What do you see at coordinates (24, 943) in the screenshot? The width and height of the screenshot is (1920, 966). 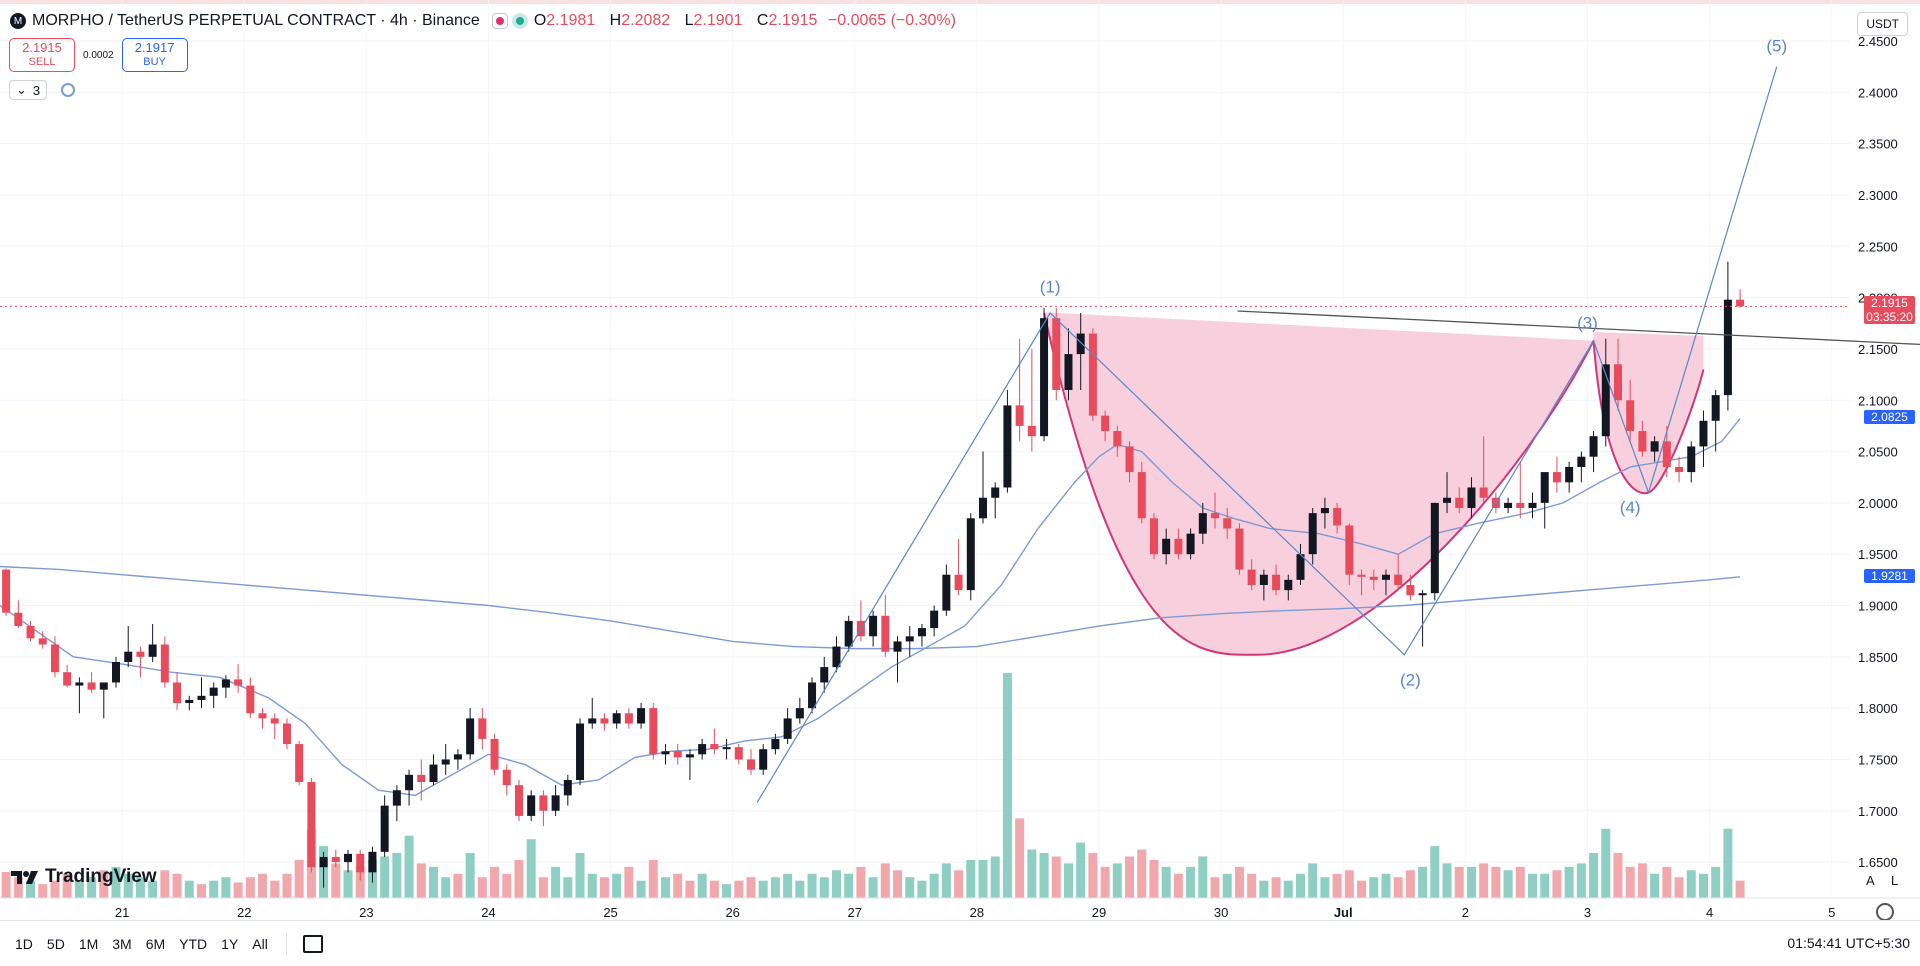 I see `range-tab: 1D` at bounding box center [24, 943].